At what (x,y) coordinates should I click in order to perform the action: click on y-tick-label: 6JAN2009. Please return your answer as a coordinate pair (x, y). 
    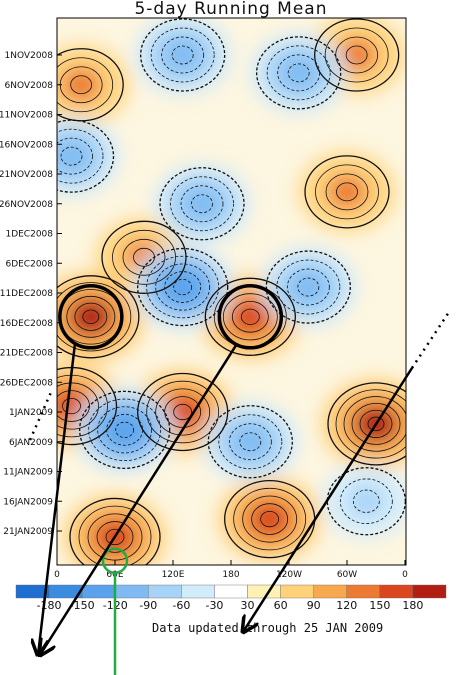
    Looking at the image, I should click on (31, 443).